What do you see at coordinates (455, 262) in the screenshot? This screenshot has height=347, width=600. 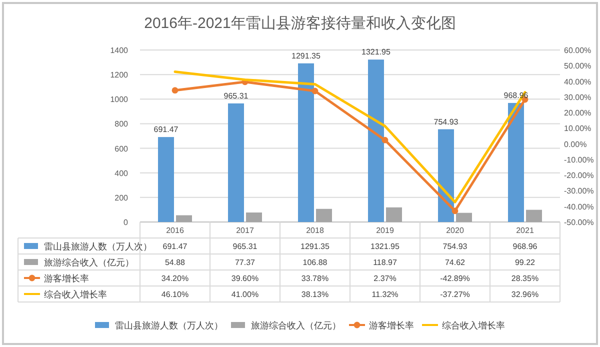 I see `data-label: 74.62` at bounding box center [455, 262].